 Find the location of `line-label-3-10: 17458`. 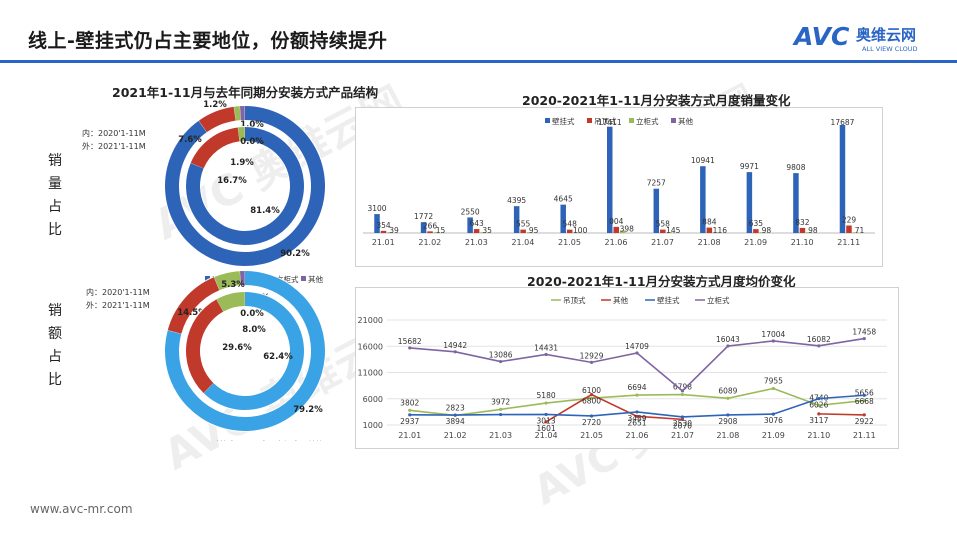

line-label-3-10: 17458 is located at coordinates (864, 332).